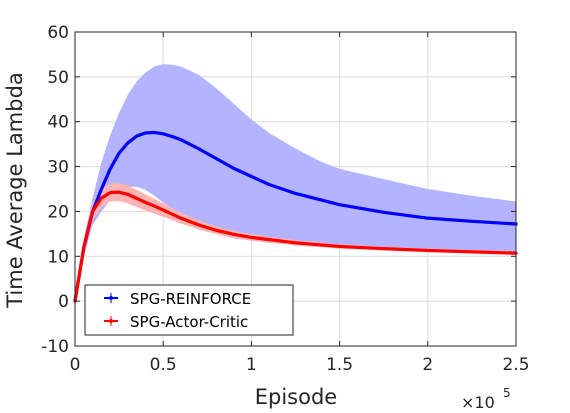 Image resolution: width=570 pixels, height=413 pixels. I want to click on legend-marker-reinforce, so click(111, 298).